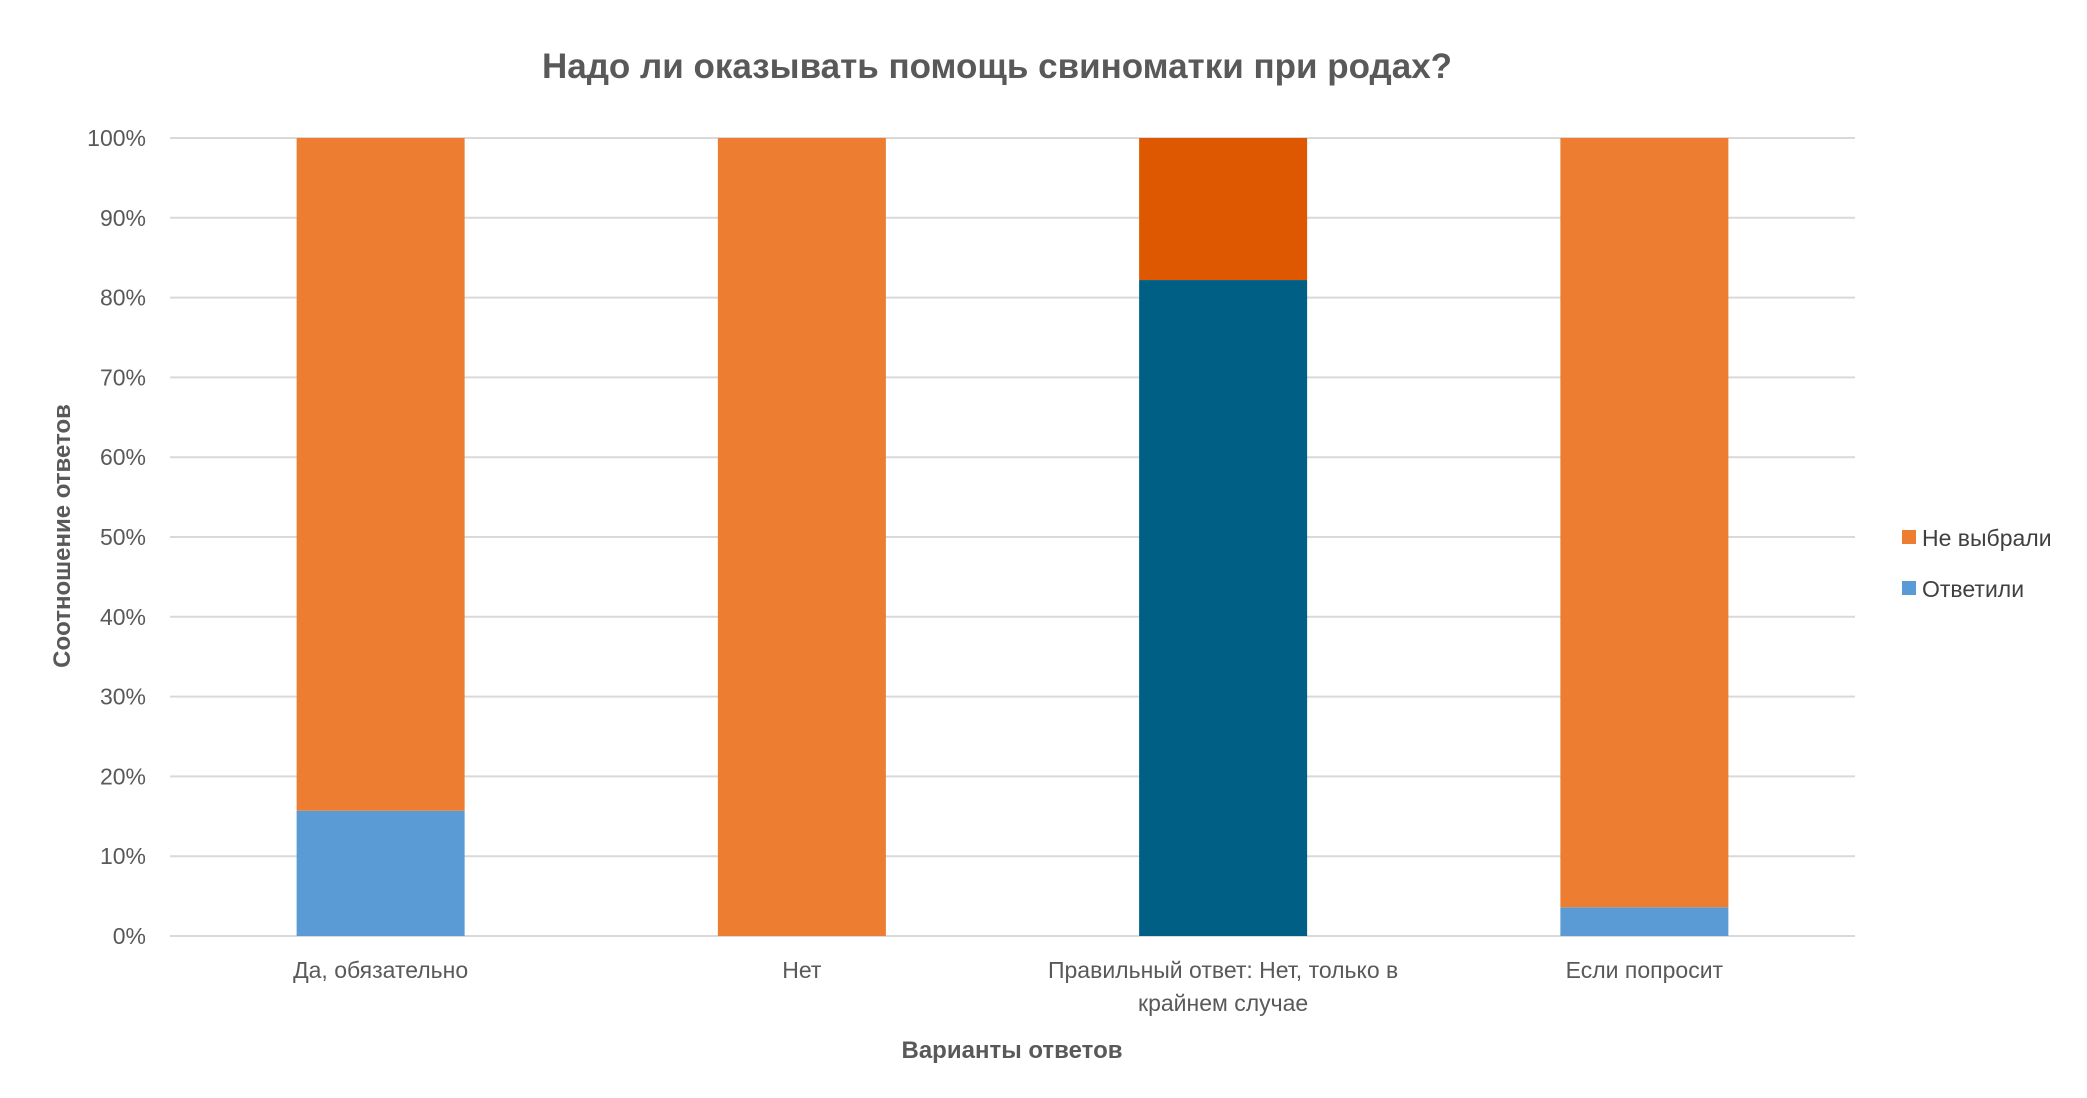 The image size is (2087, 1098). Describe the element at coordinates (123, 856) in the screenshot. I see `y-tick-label: 10%` at that location.